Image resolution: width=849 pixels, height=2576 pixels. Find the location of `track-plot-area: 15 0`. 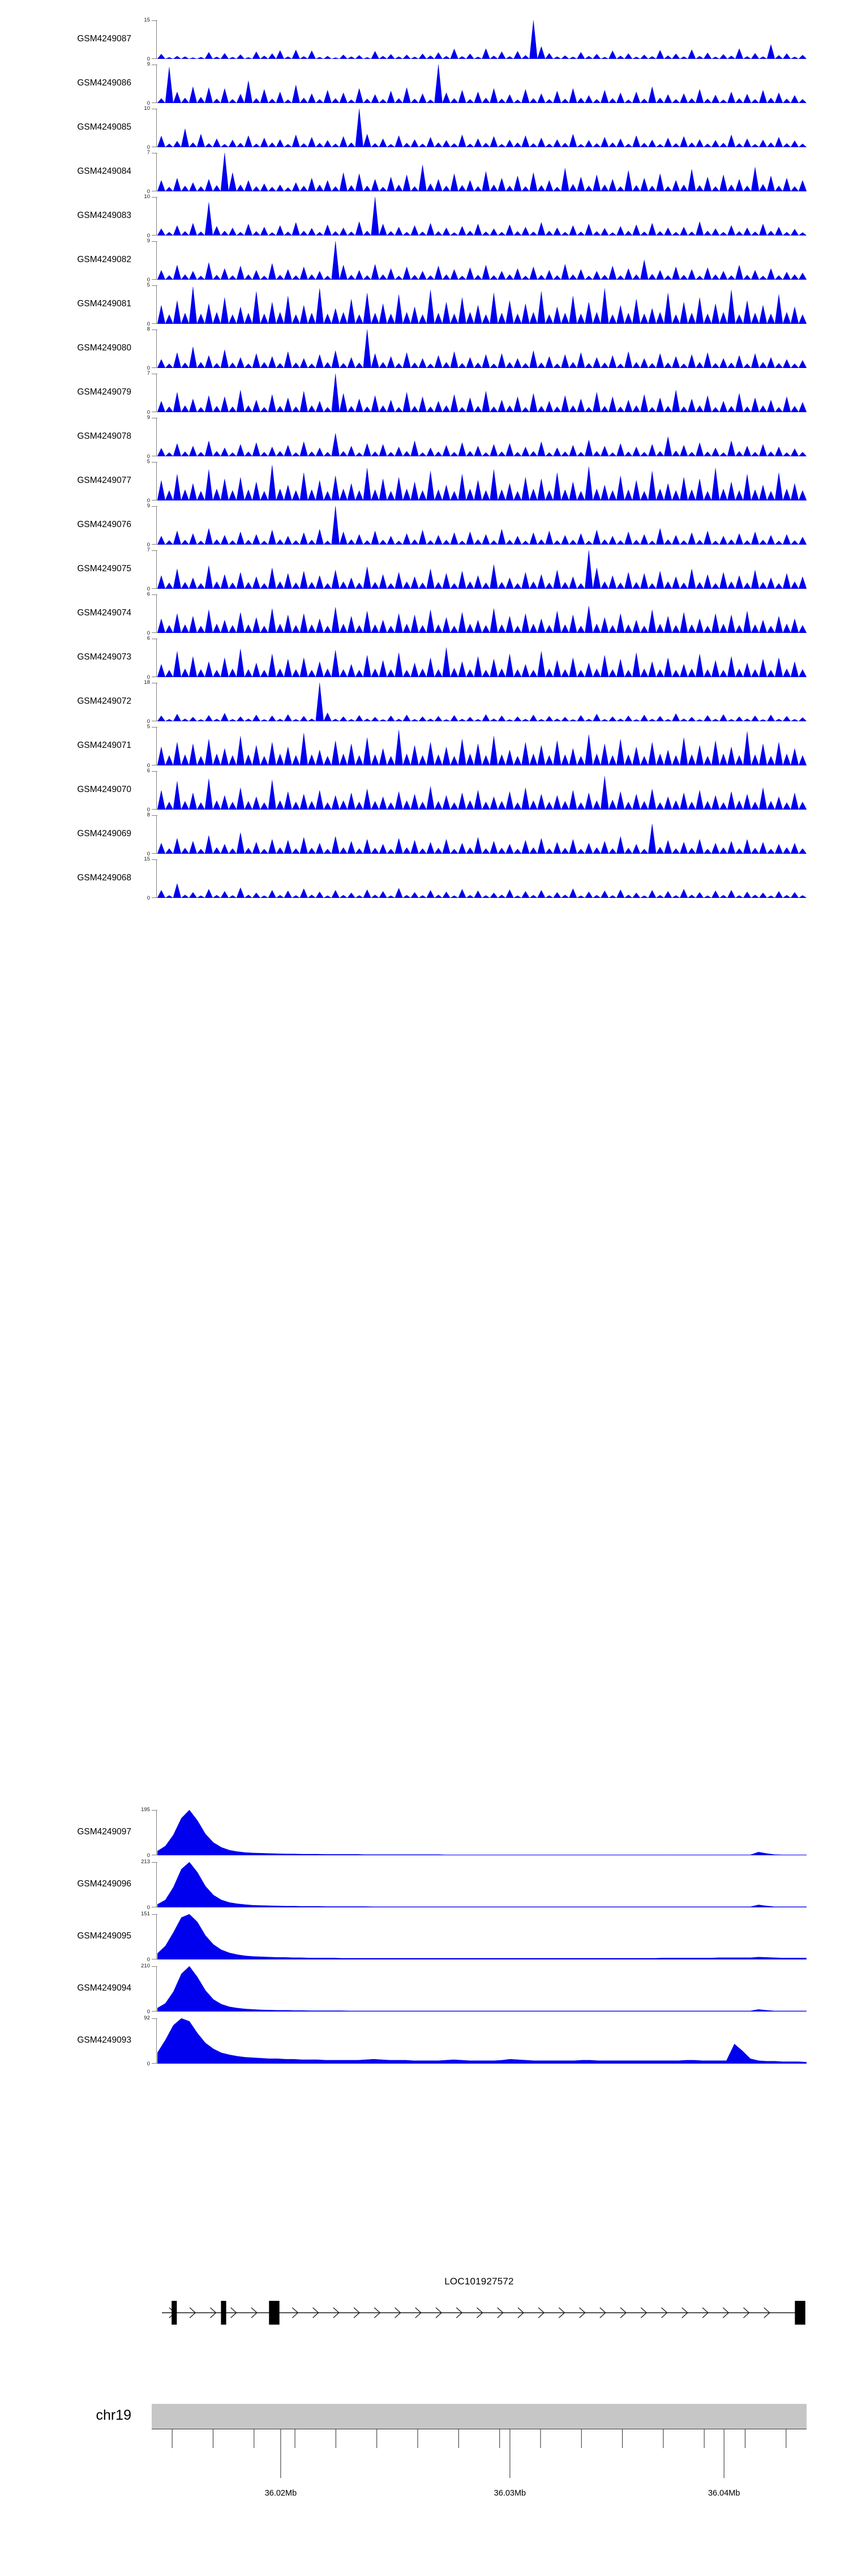

track-plot-area: 15 0 is located at coordinates (475, 879).